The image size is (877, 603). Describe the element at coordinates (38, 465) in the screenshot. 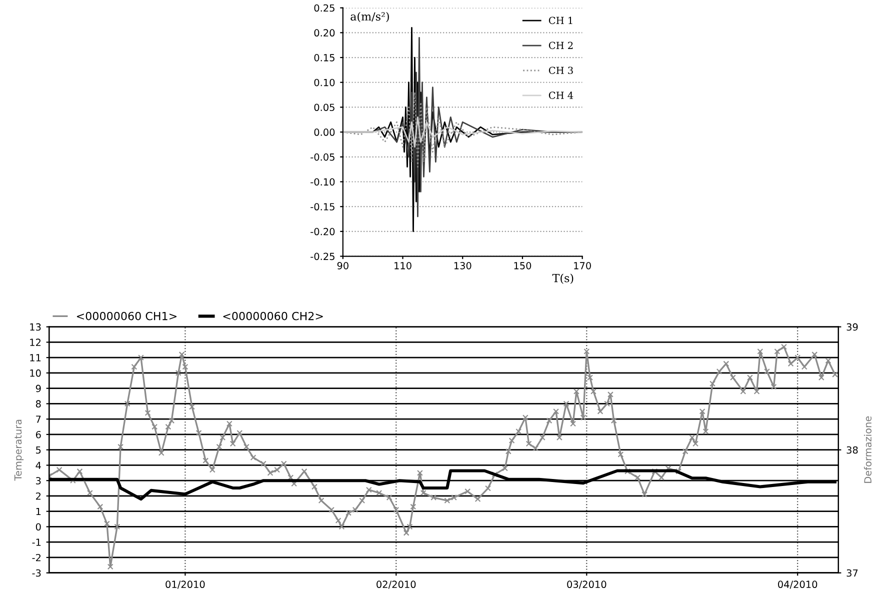

I see `y-tick-label: 4` at that location.